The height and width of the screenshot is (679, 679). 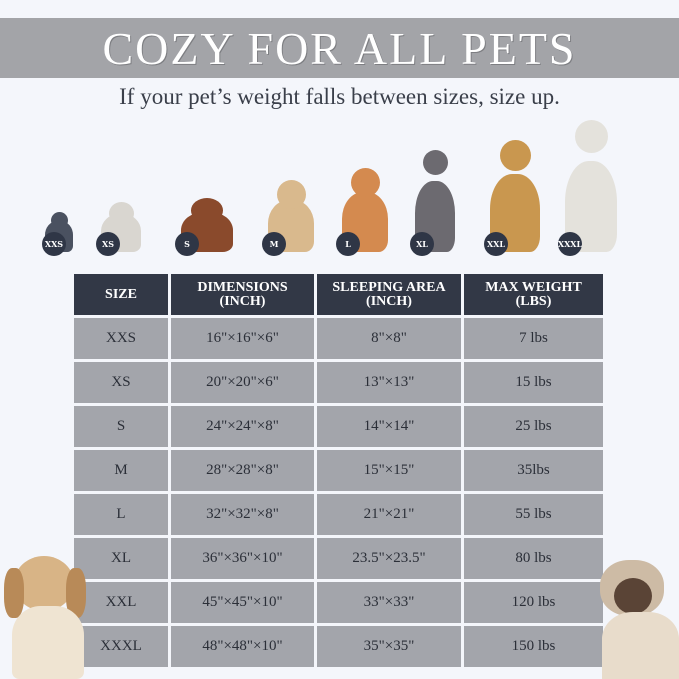 I want to click on table-row: M 28"×28"×8" 15"×15" 35lbs, so click(x=338, y=470).